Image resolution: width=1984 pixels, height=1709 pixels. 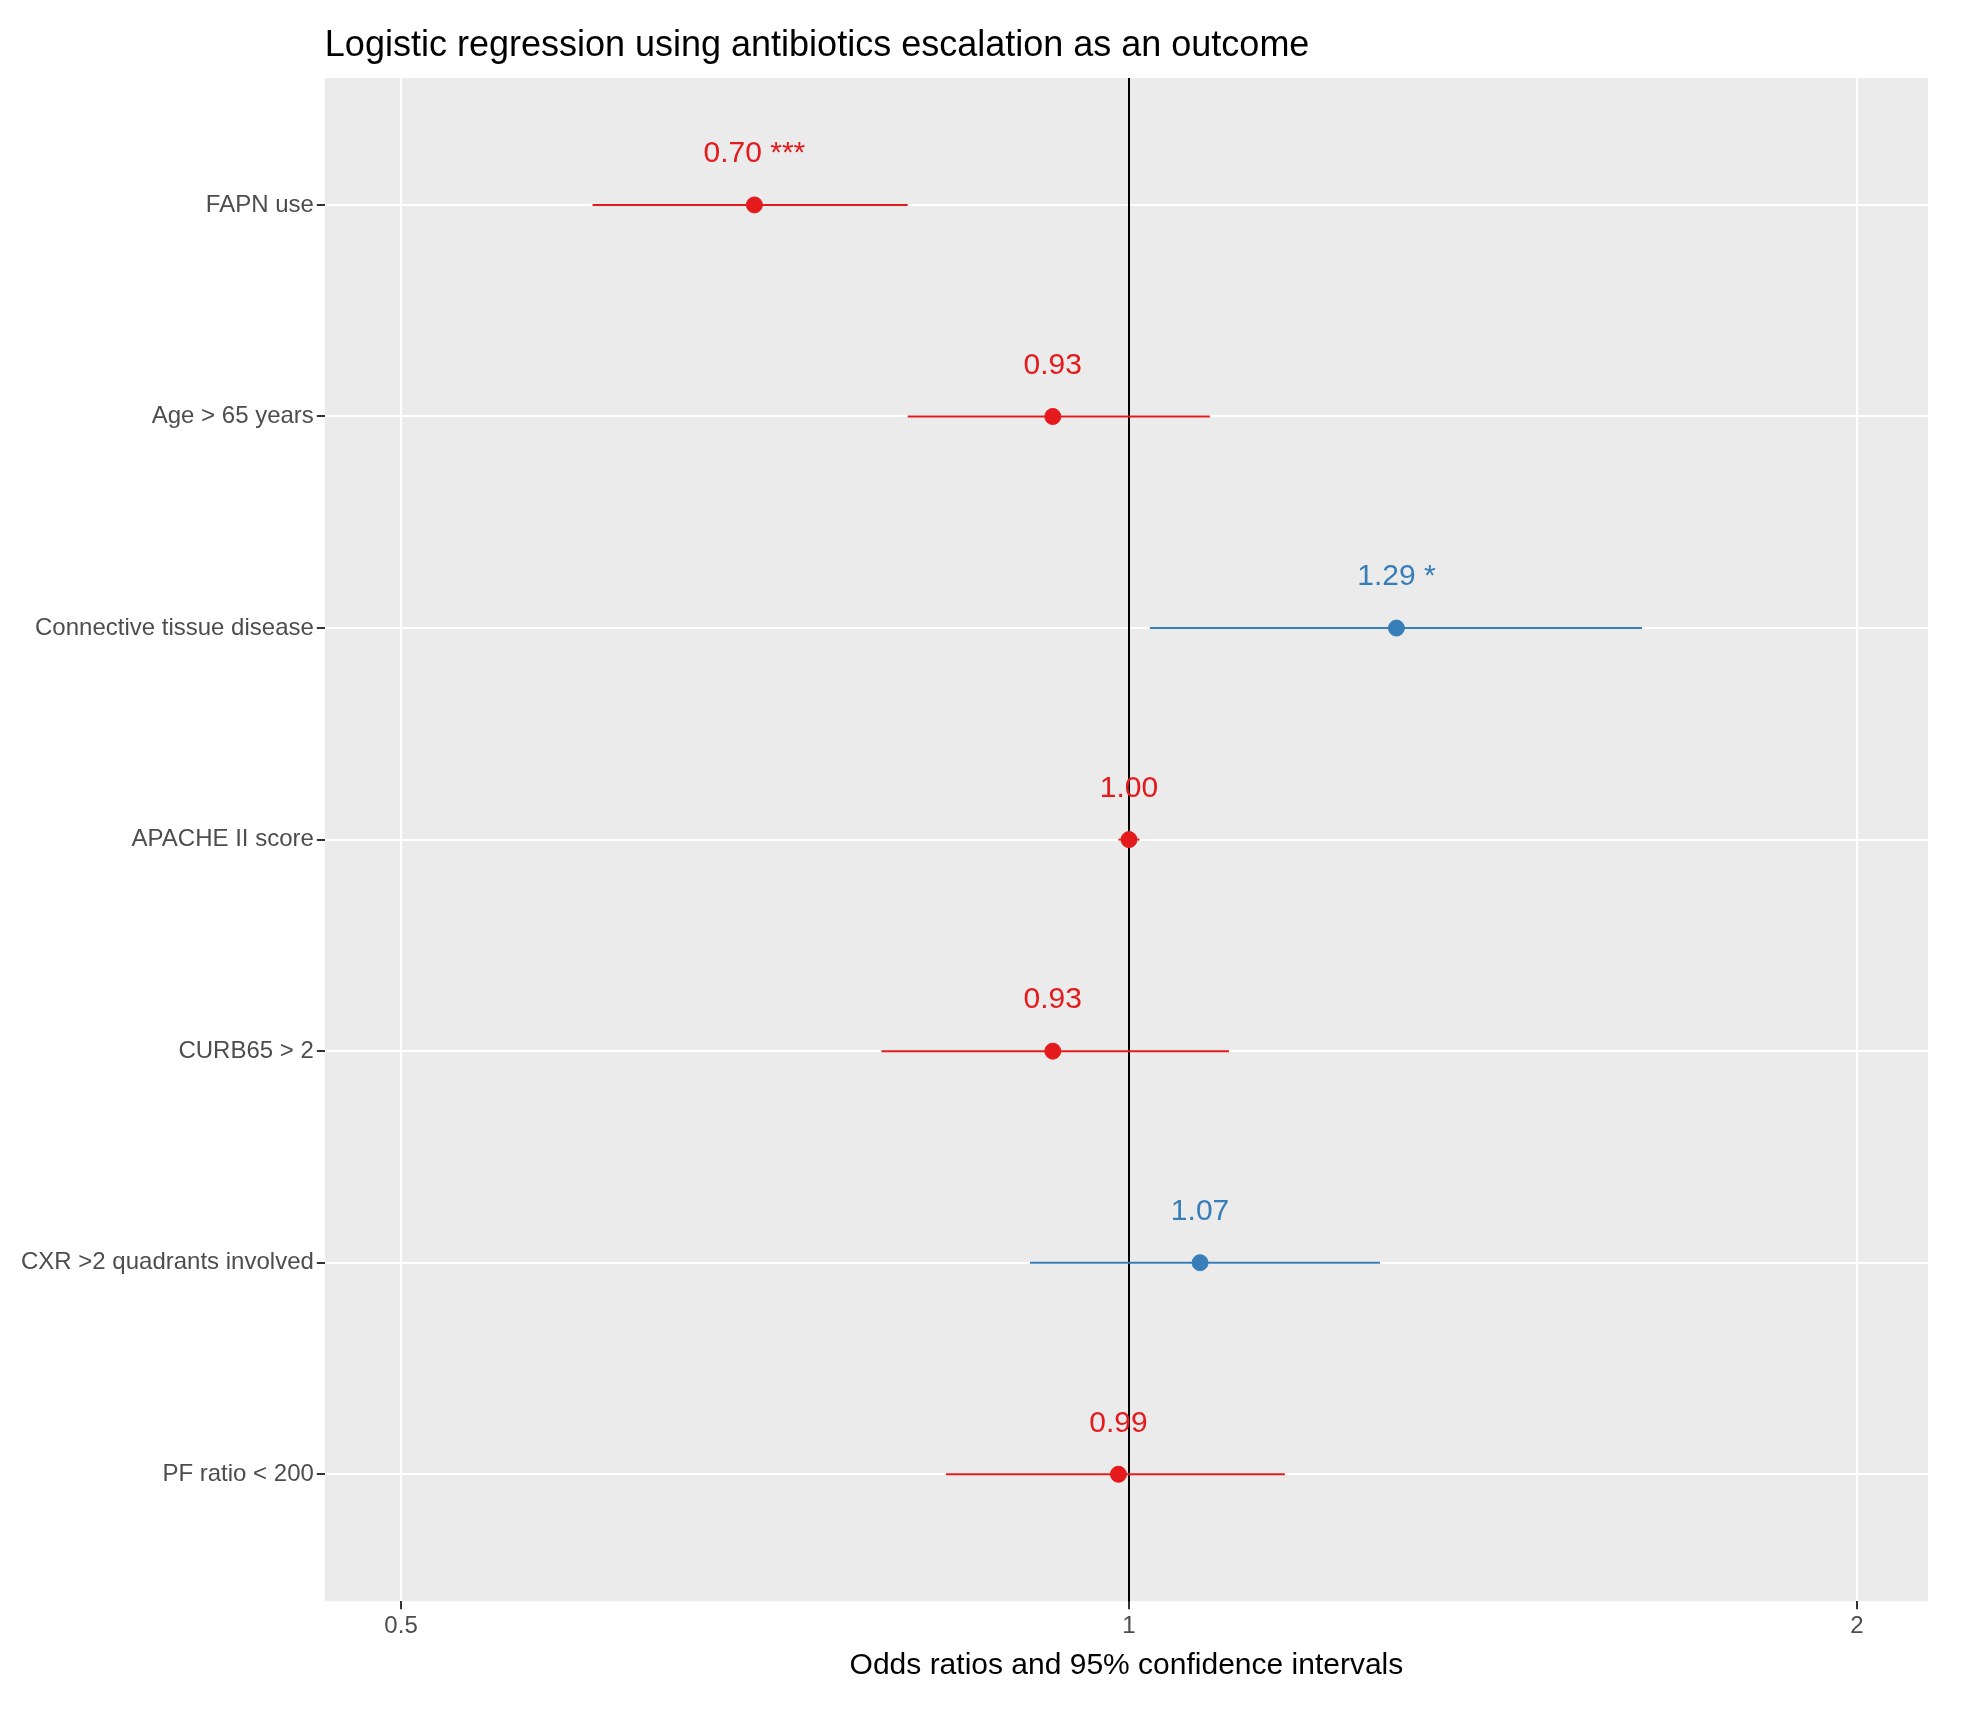 What do you see at coordinates (167, 1261) in the screenshot?
I see `y-tick-label: CXR >2 quadrants involved` at bounding box center [167, 1261].